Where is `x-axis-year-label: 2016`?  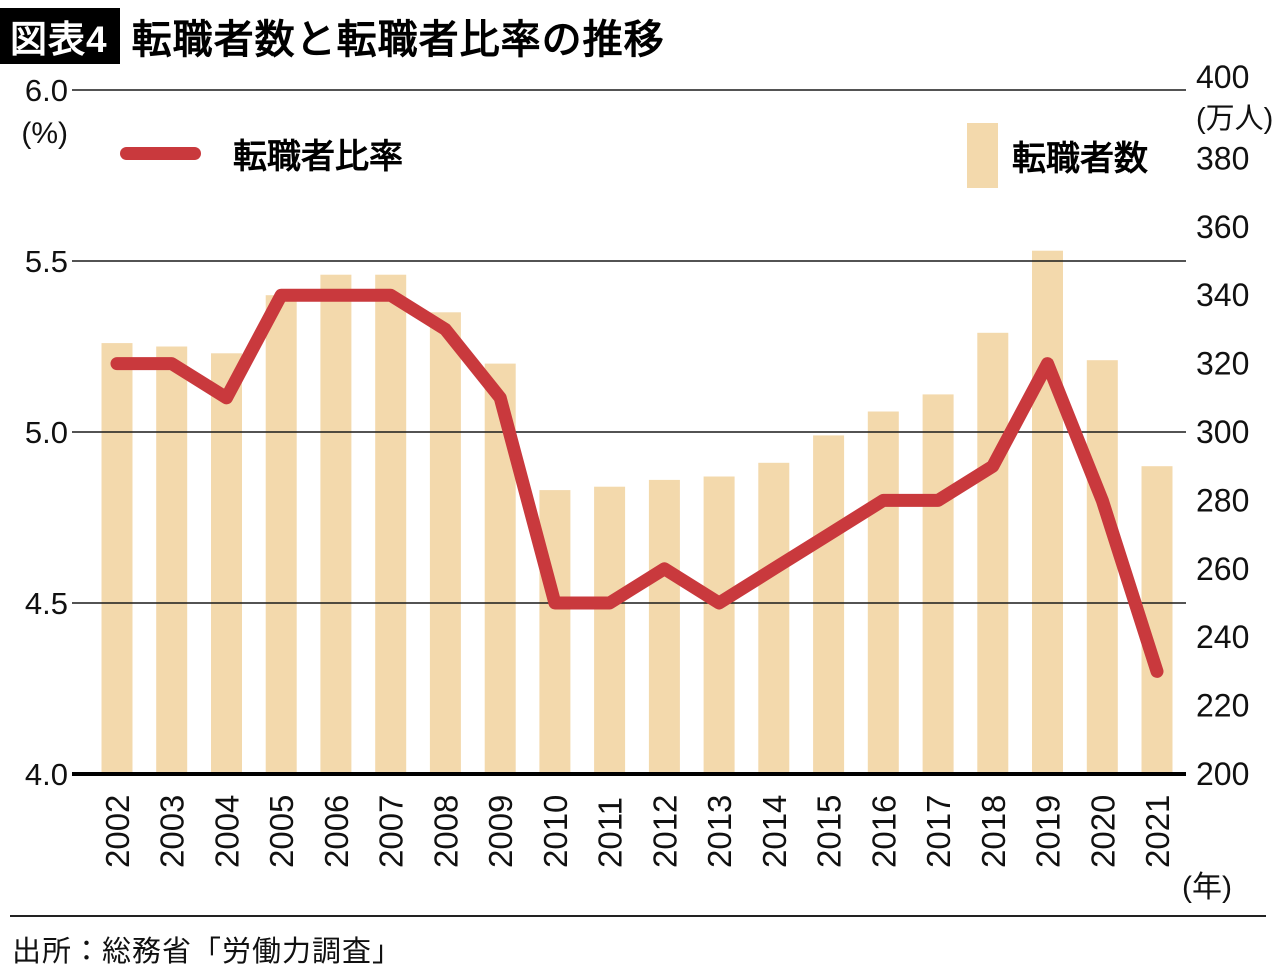
x-axis-year-label: 2016 is located at coordinates (883, 831).